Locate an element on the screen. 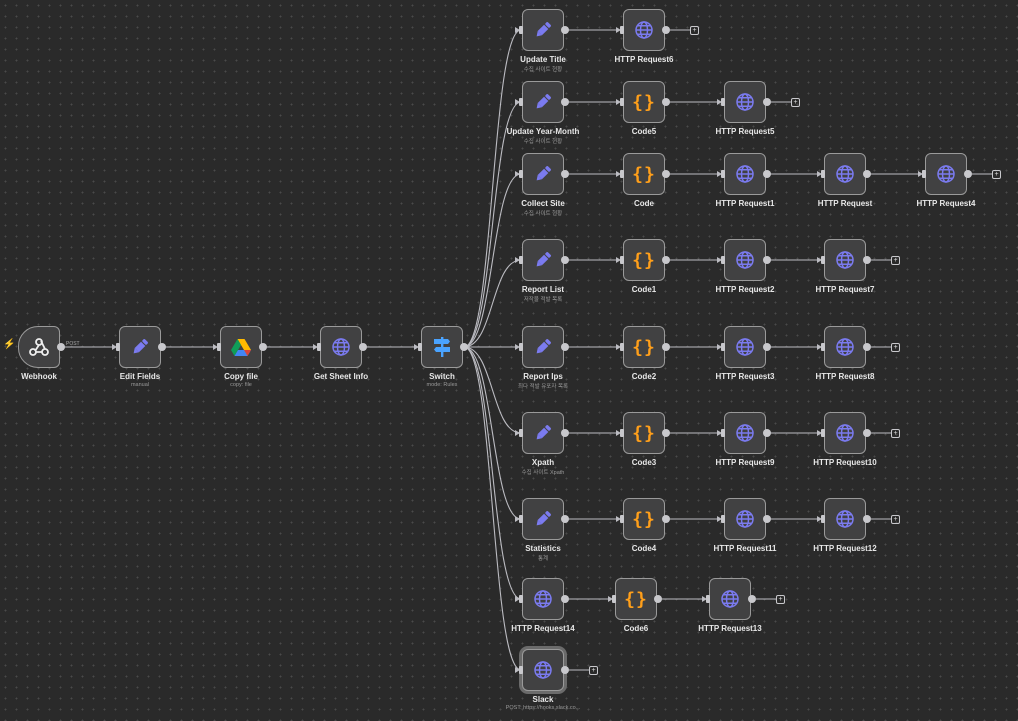  add-node-button-h7: + is located at coordinates (895, 260).